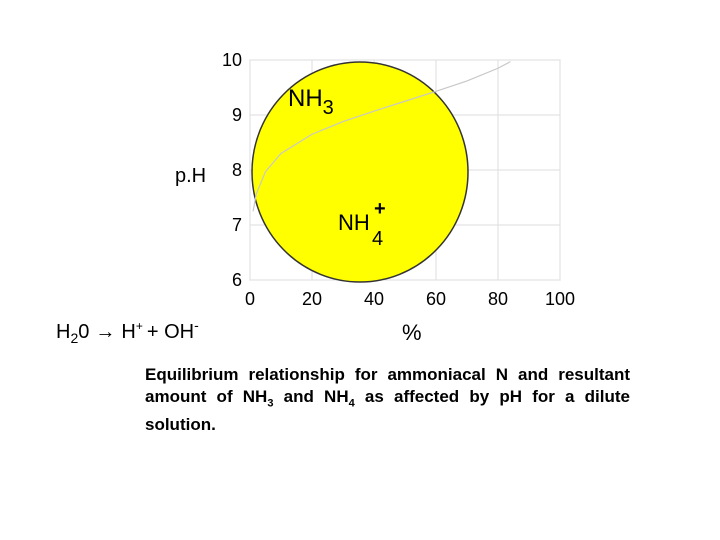 This screenshot has width=720, height=540. I want to click on nh3-sub: 3, so click(328, 108).